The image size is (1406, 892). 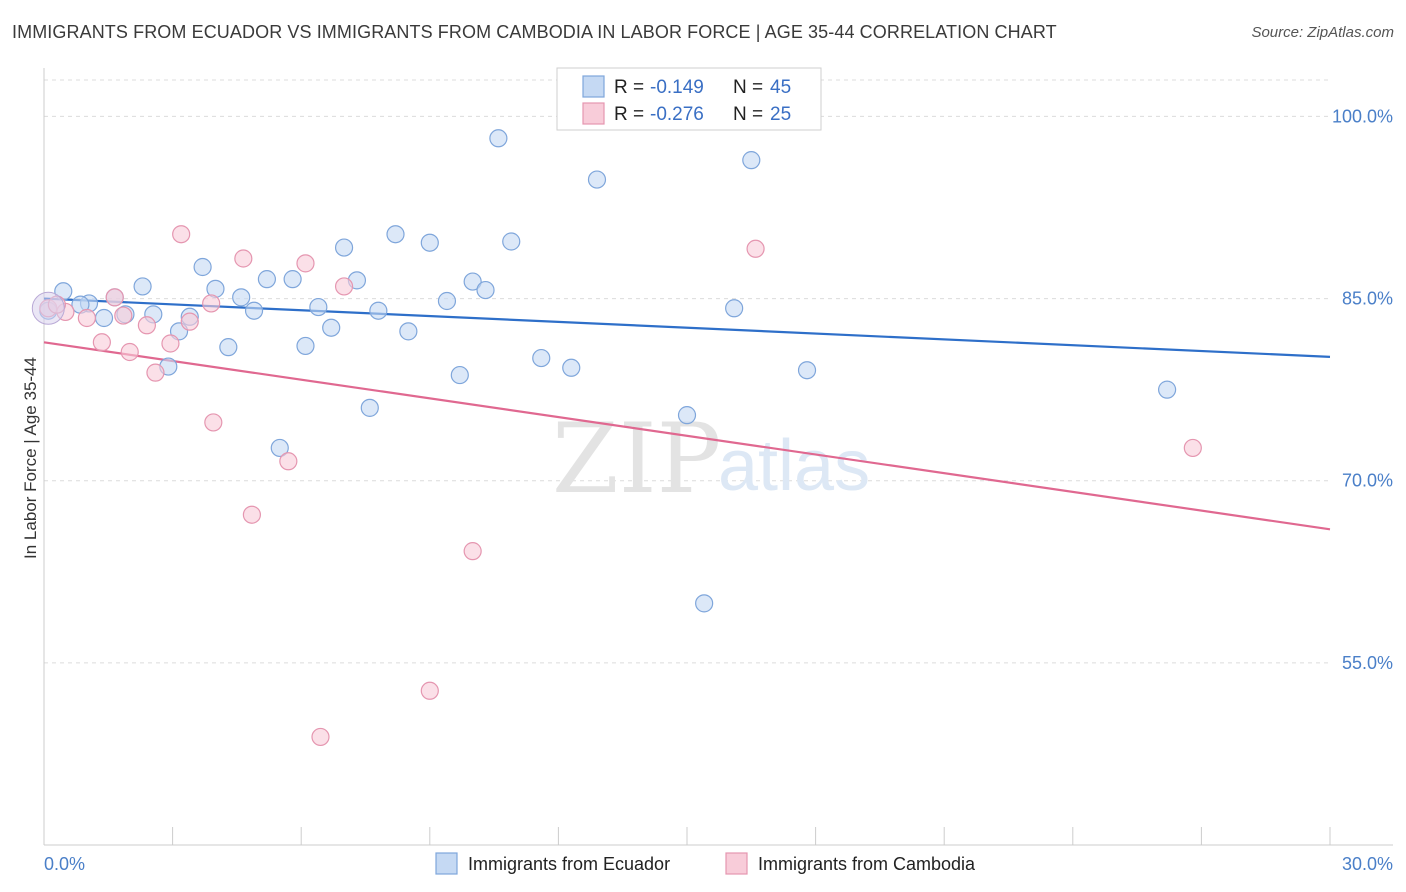 What do you see at coordinates (750, 87) in the screenshot?
I see `legend-n-label-ecuador: N =` at bounding box center [750, 87].